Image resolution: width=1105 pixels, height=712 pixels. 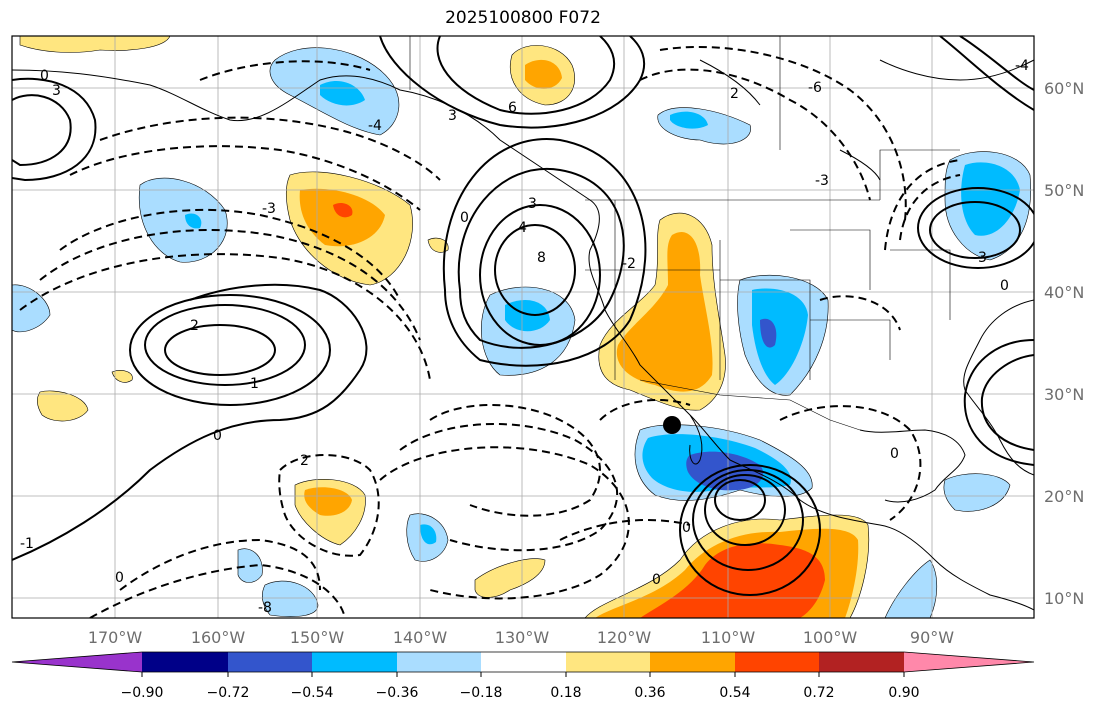 I want to click on contour-label: -6, so click(x=815, y=88).